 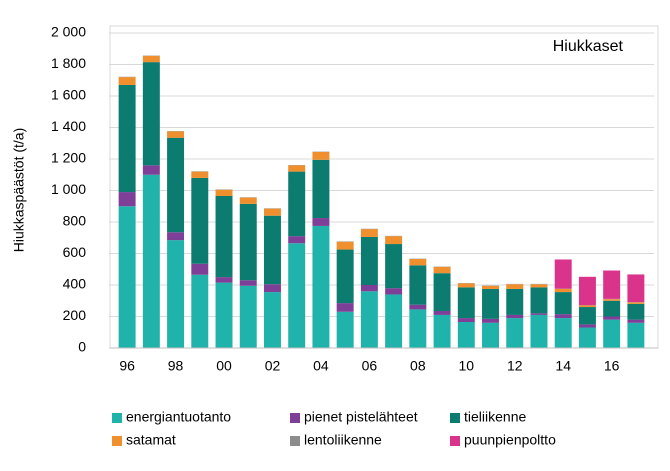 What do you see at coordinates (224, 366) in the screenshot?
I see `x-tick-label: 00` at bounding box center [224, 366].